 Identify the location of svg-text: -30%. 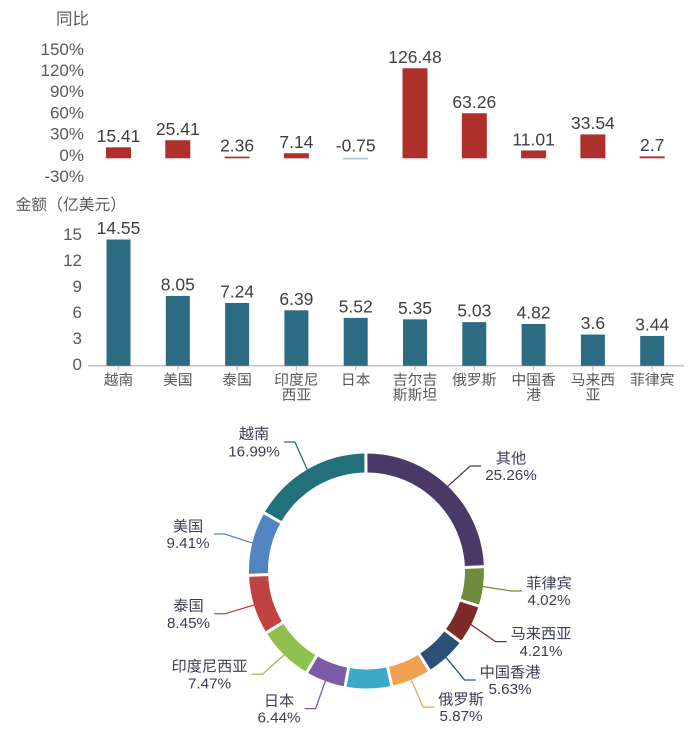
(64, 176).